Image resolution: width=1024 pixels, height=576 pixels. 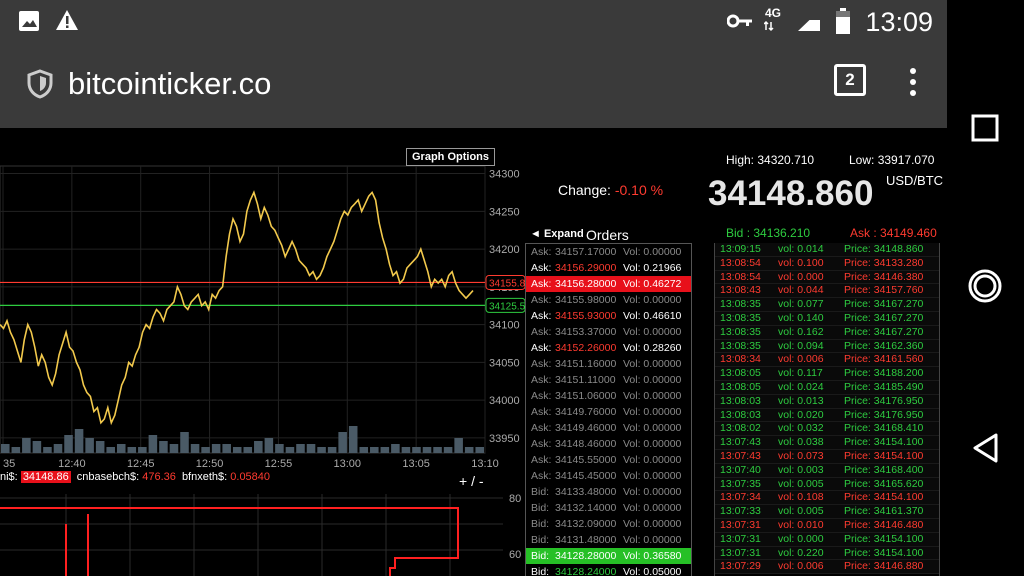 I want to click on order-row: Ask: 34149.76000 Vol: 0.00000, so click(x=608, y=412).